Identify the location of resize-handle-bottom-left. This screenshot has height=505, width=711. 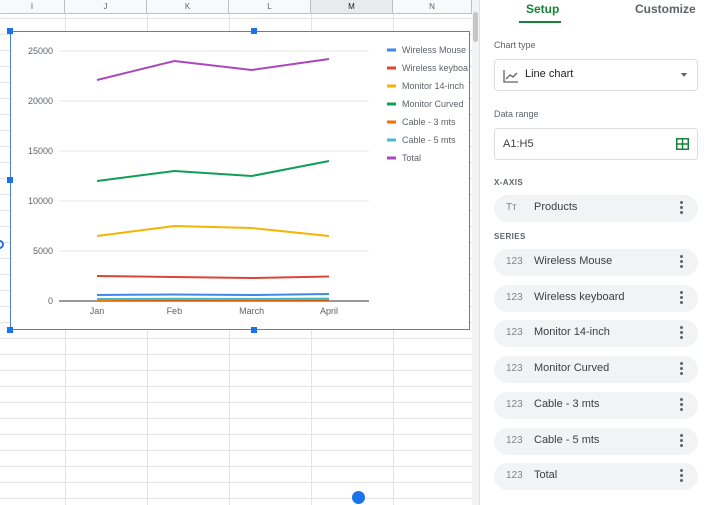
(10, 330).